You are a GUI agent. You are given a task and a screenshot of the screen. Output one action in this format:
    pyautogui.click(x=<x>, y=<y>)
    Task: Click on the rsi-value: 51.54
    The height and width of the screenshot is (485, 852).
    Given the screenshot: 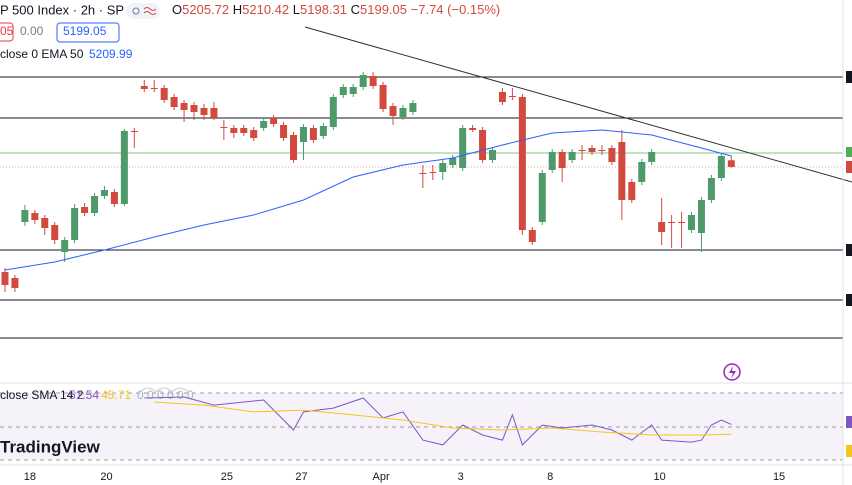 What is the action you would take?
    pyautogui.click(x=84, y=395)
    